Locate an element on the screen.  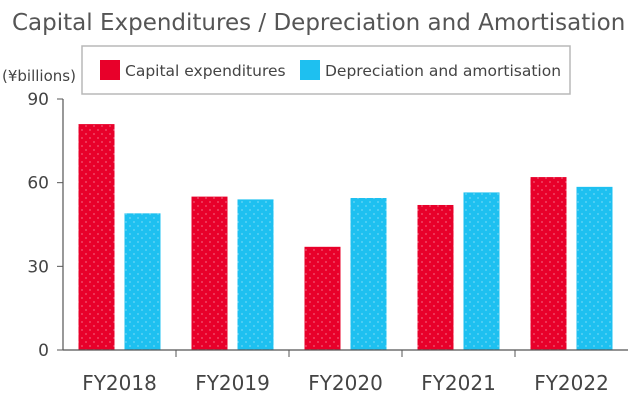
bar-depreciation-and-amortisation-fy2018-texture is located at coordinates (142, 281).